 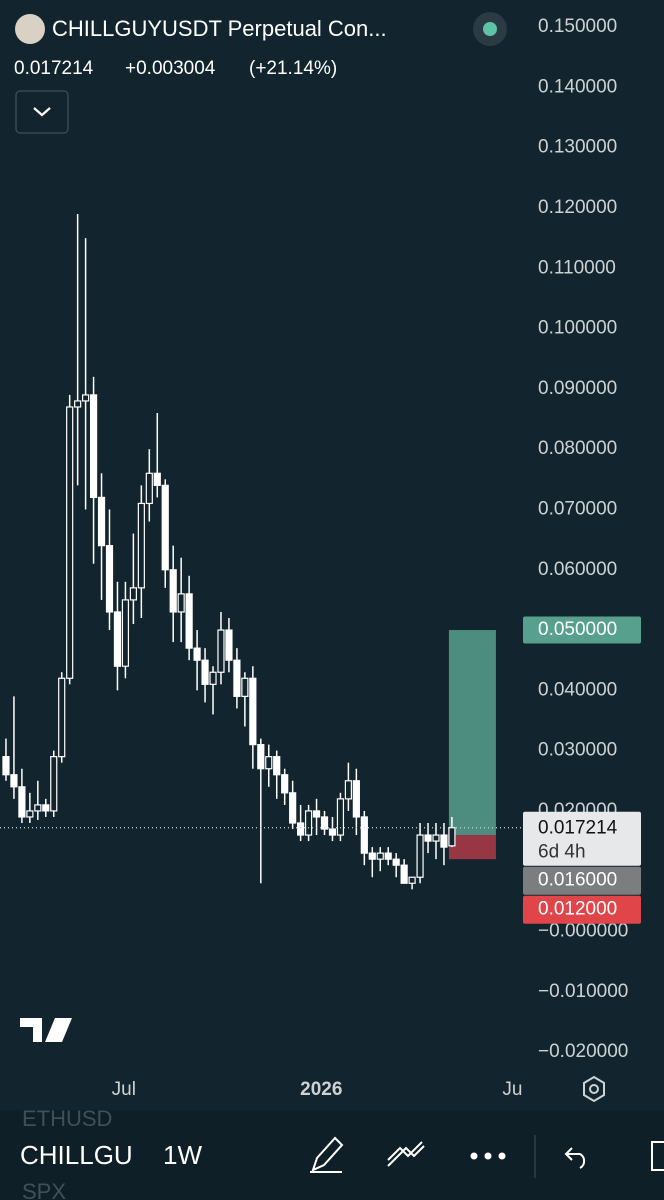 I want to click on stop-label: 0.012000, so click(x=577, y=909).